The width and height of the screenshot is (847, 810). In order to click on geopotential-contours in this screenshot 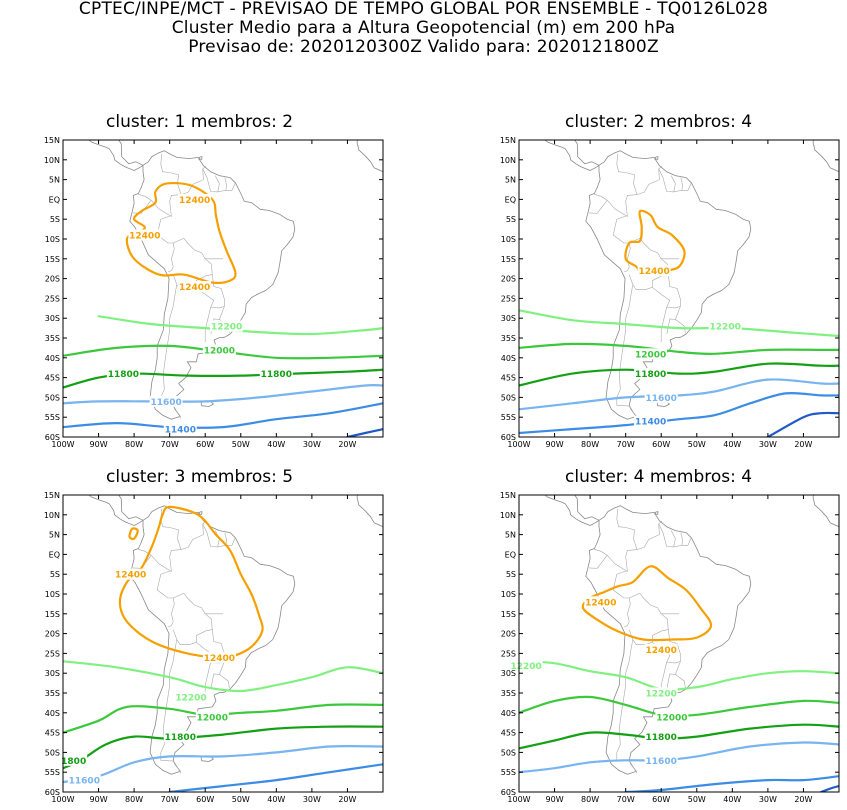, I will do `click(679, 678)`.